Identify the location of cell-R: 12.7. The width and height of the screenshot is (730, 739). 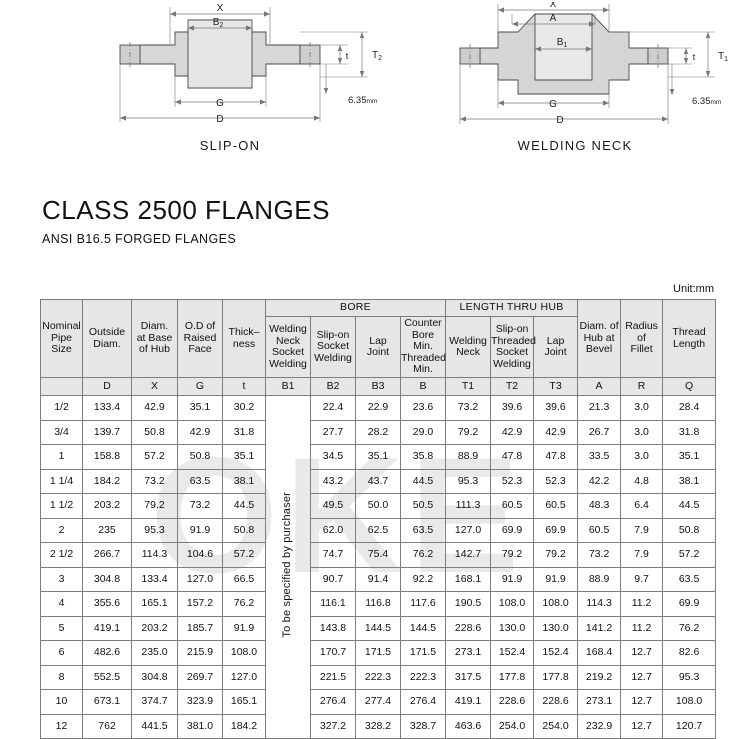
(642, 726).